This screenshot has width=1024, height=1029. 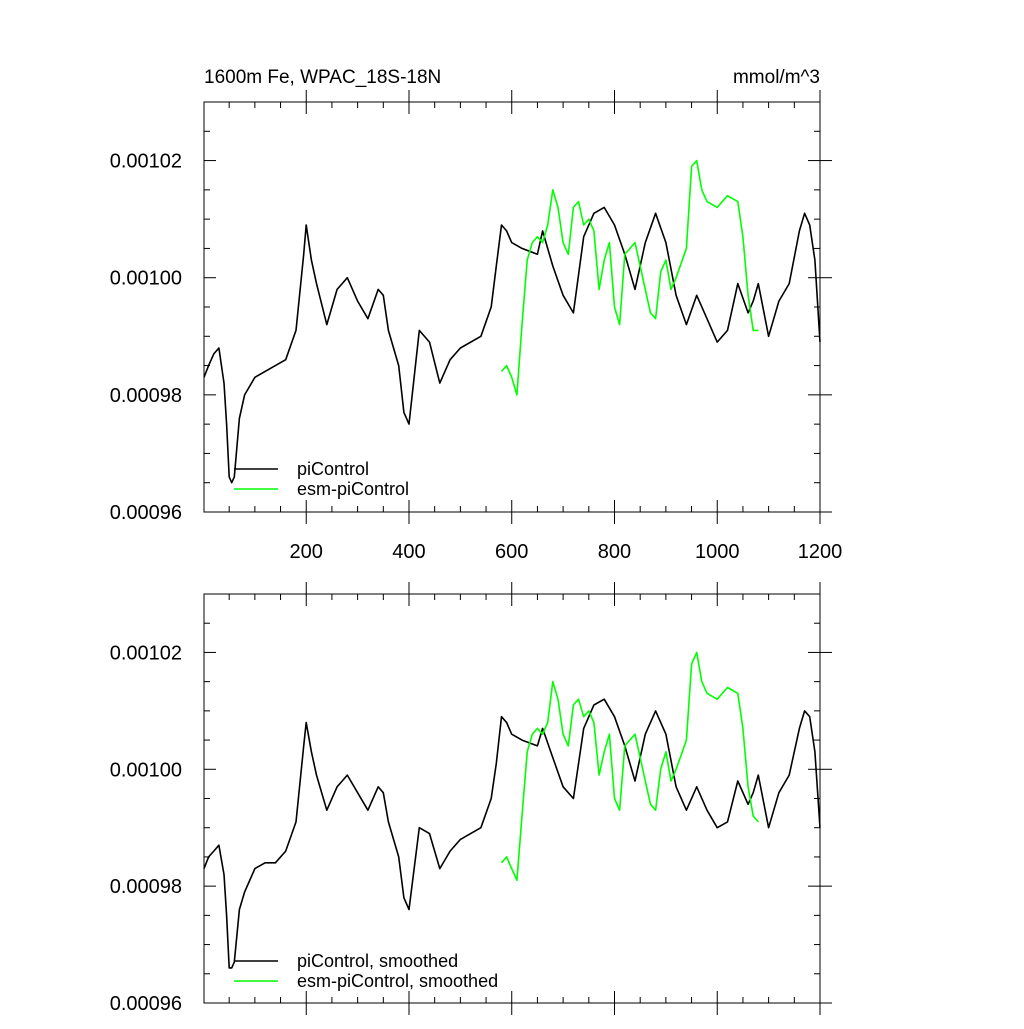 What do you see at coordinates (146, 887) in the screenshot?
I see `bottom-y-tick-label: 0.00098` at bounding box center [146, 887].